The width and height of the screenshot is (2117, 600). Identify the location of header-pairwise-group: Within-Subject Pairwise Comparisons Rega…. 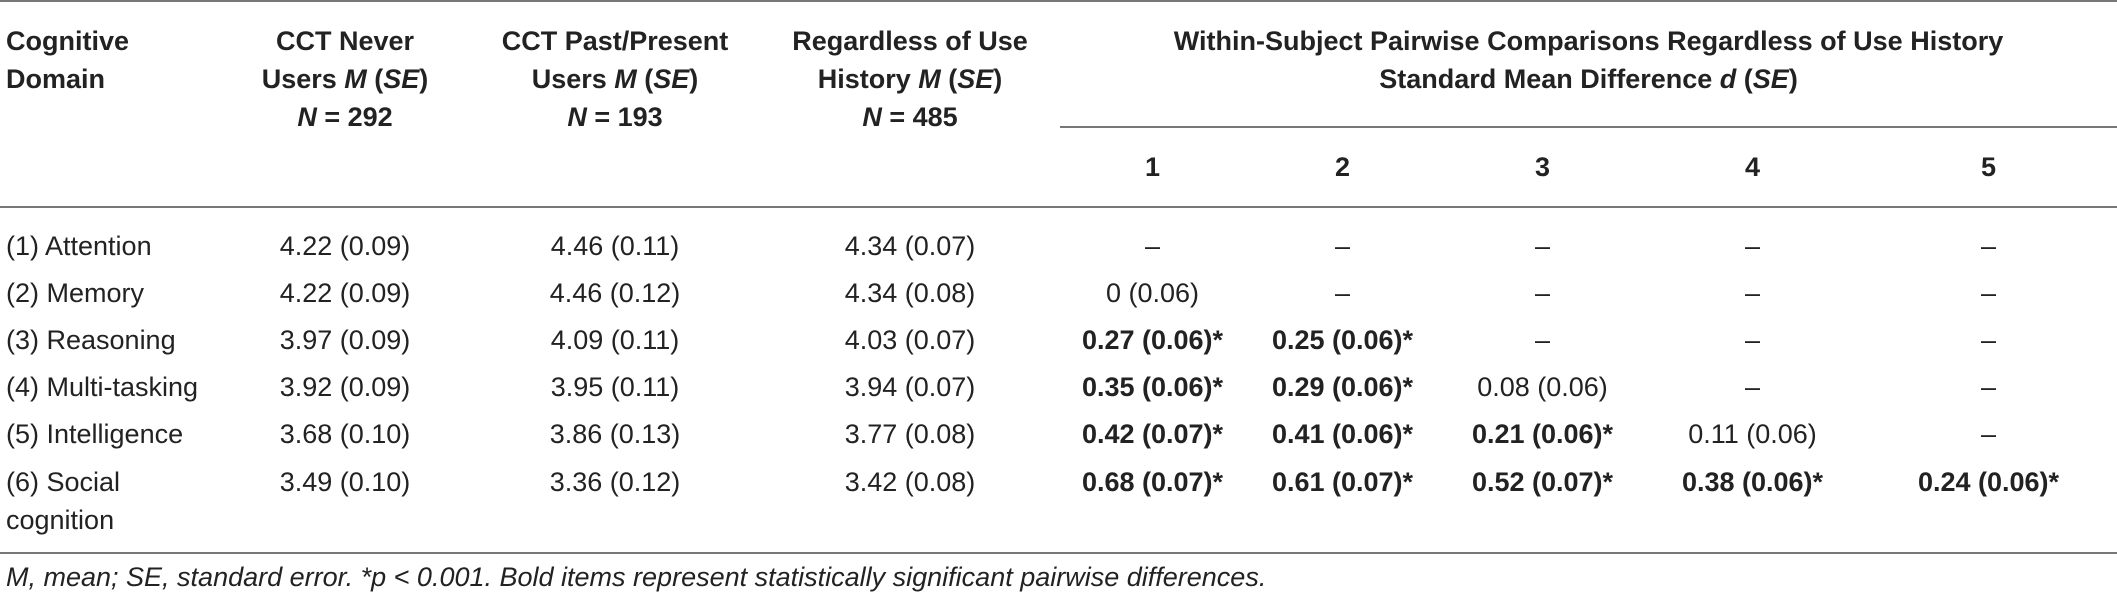
(1588, 64).